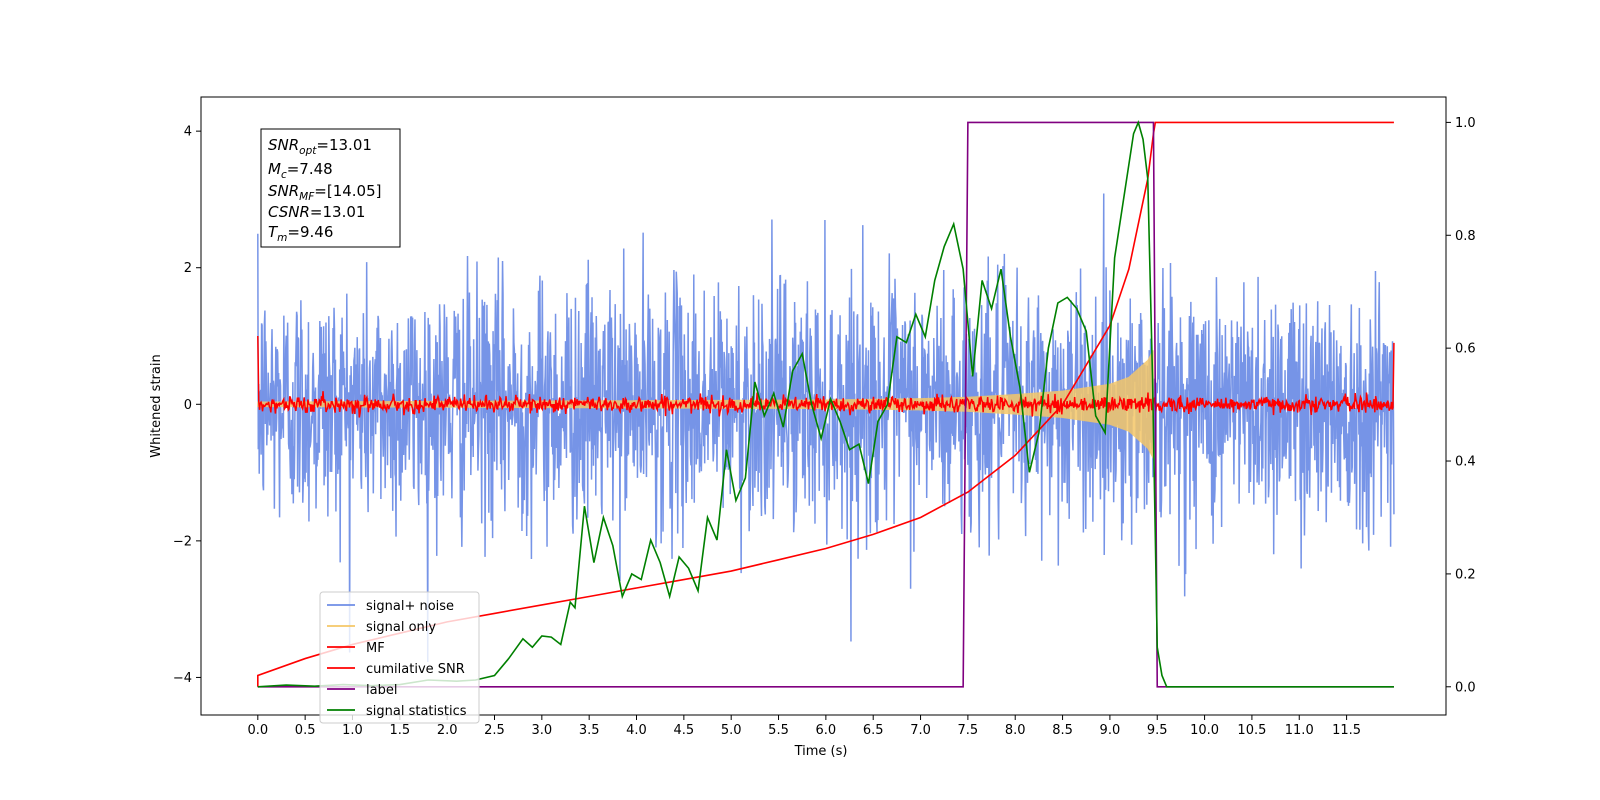 This screenshot has height=800, width=1600. What do you see at coordinates (362, 690) in the screenshot?
I see `legend-entry-label: label` at bounding box center [362, 690].